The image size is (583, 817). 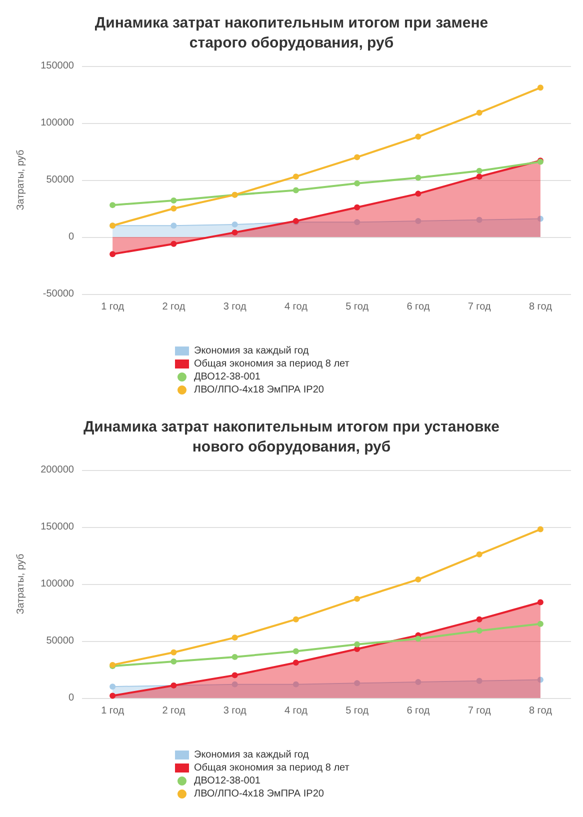 What do you see at coordinates (291, 437) in the screenshot?
I see `chart-title: Динамика затрат накопительным итогом при установке нового оборудования, руб` at bounding box center [291, 437].